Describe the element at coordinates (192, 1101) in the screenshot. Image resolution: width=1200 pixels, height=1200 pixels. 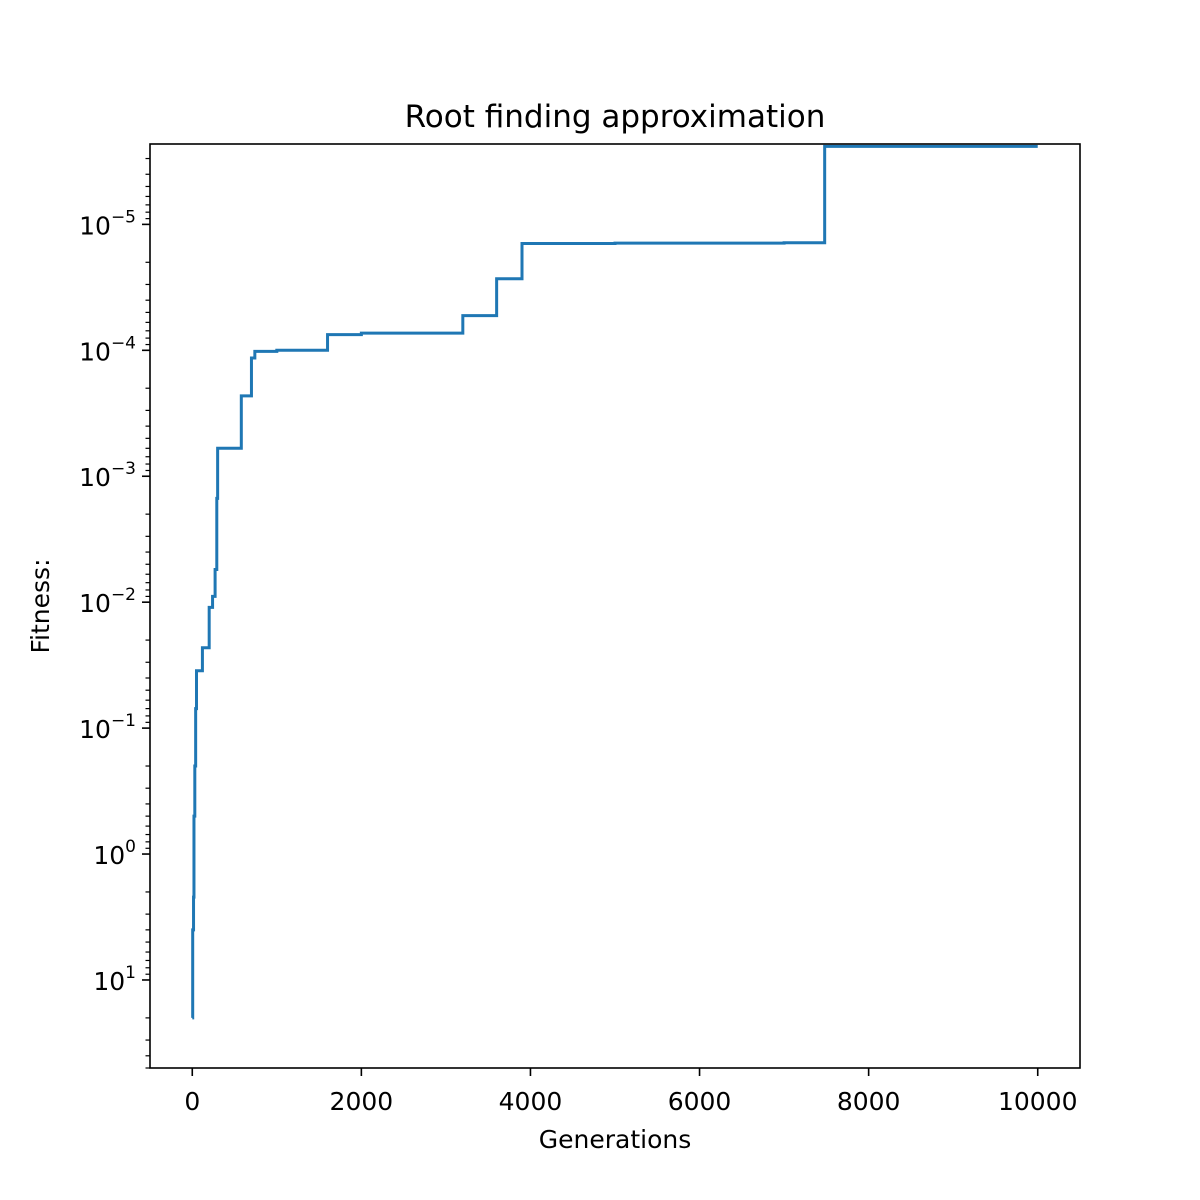
I see `x-tick-label: 0` at that location.